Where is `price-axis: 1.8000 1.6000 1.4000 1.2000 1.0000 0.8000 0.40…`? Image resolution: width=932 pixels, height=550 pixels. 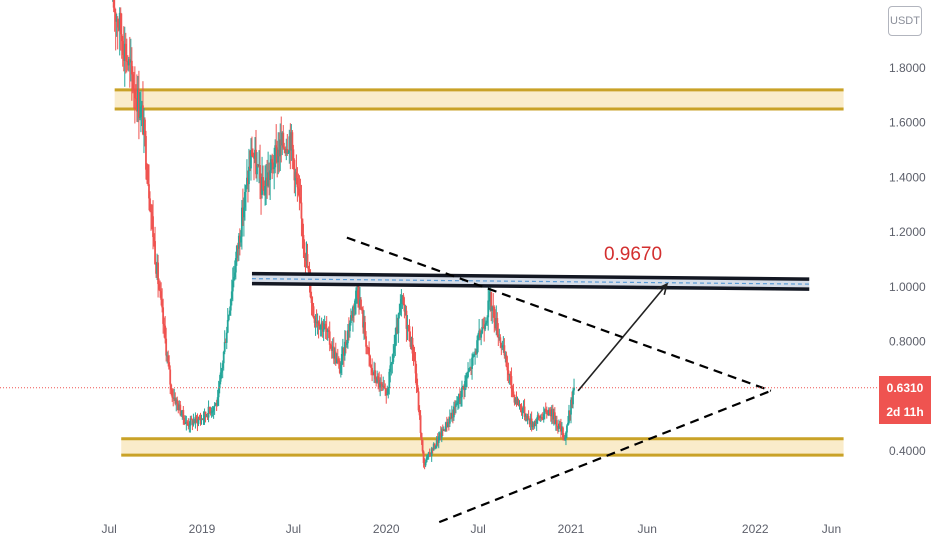
price-axis: 1.8000 1.6000 1.4000 1.2000 1.0000 0.8000 0.40… is located at coordinates (907, 259).